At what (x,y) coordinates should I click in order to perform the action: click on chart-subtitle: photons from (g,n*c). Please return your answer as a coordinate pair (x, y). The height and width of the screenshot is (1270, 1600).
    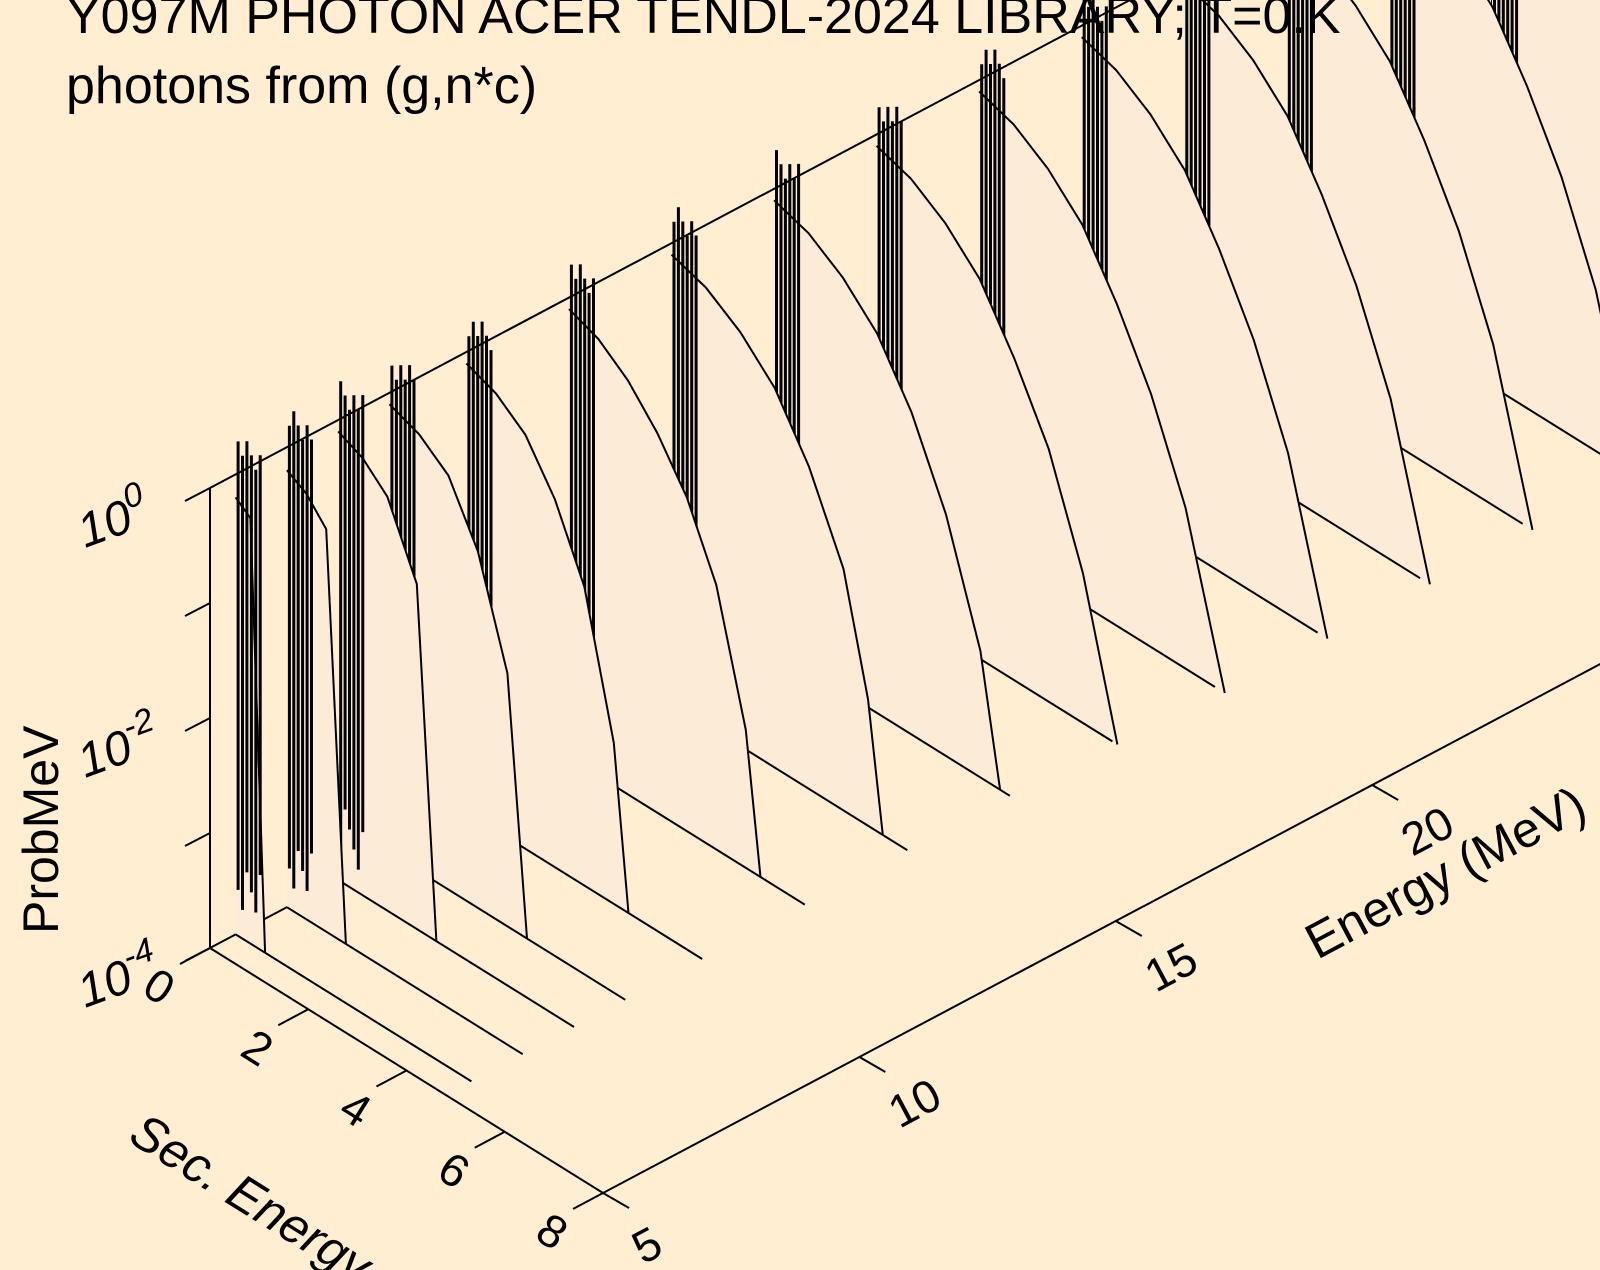
    Looking at the image, I should click on (302, 86).